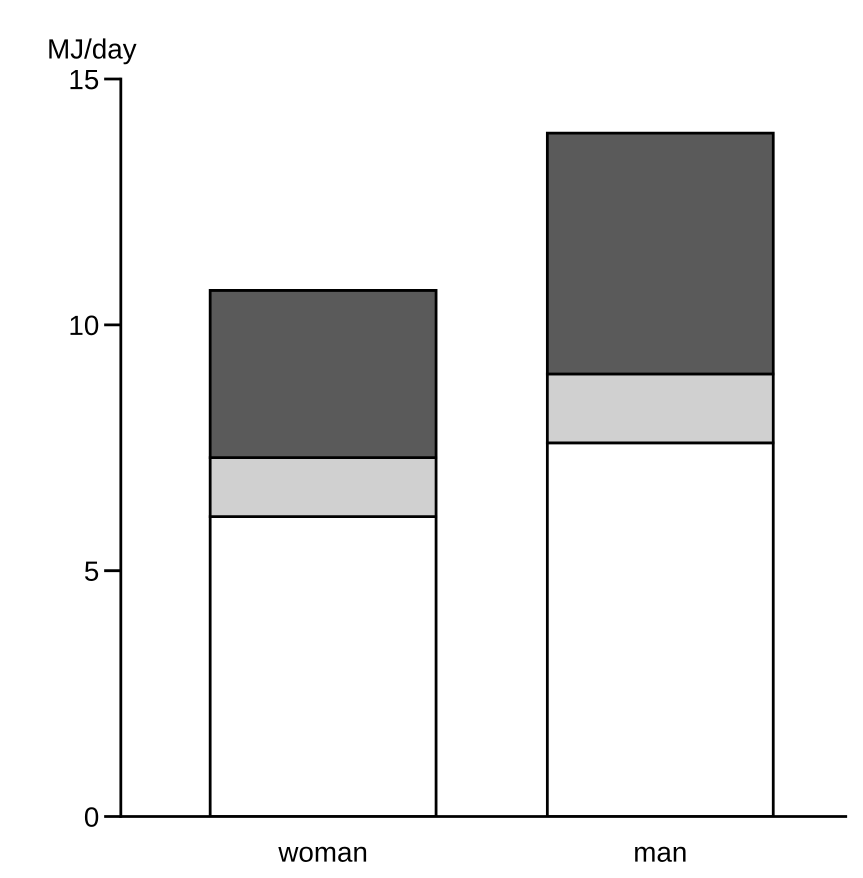 The image size is (863, 878). Describe the element at coordinates (91, 572) in the screenshot. I see `y-tick-label: 5` at that location.